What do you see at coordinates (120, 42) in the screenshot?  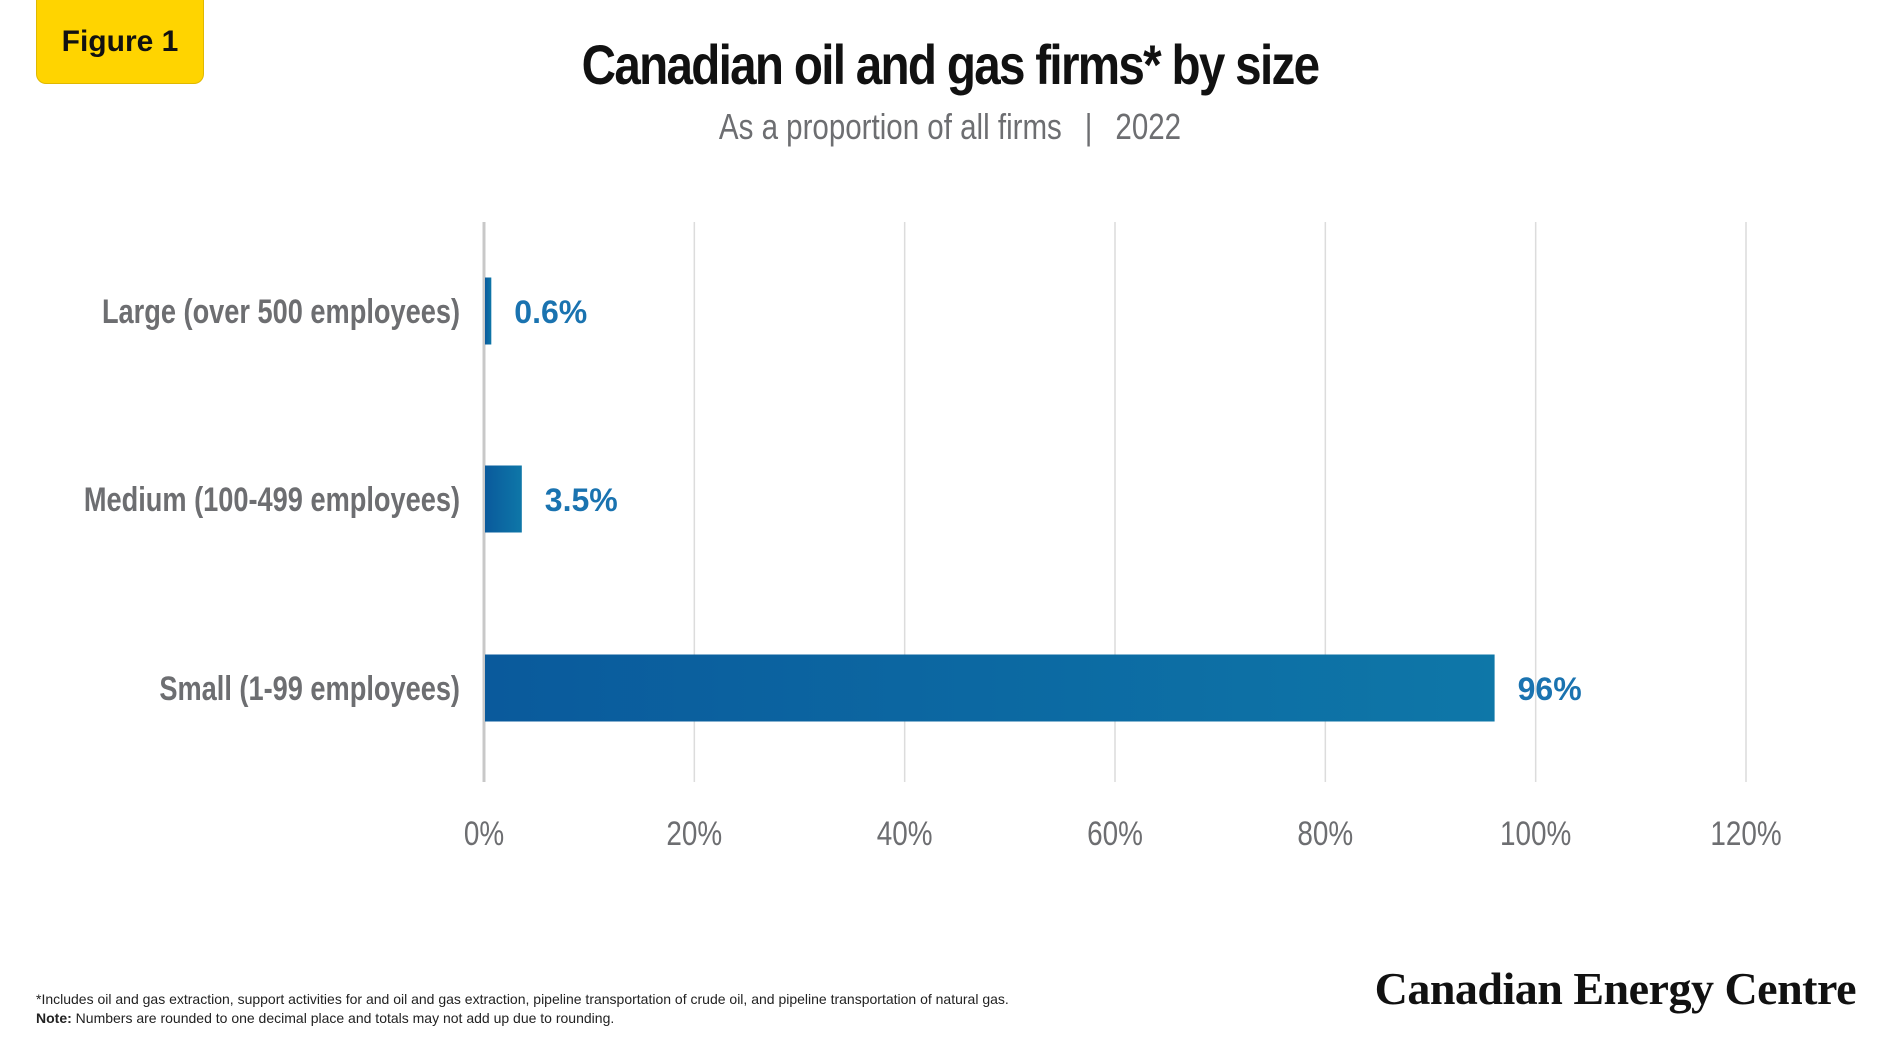 I see `figure-badge: Figure 1` at bounding box center [120, 42].